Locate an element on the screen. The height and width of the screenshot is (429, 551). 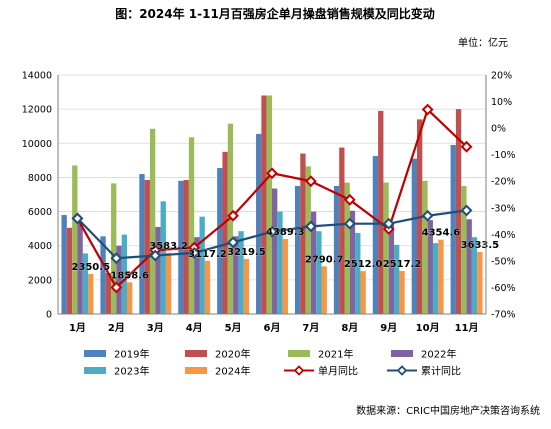
legend: 2019年 2020年 2021年 2022年 2023年 2024年 单月同比 累计同比 is located at coordinates (272, 363).